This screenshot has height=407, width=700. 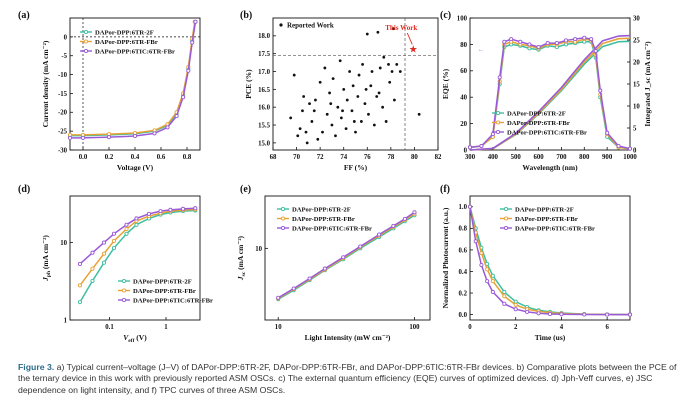 I want to click on y-tick-label: 15.5, so click(x=264, y=125).